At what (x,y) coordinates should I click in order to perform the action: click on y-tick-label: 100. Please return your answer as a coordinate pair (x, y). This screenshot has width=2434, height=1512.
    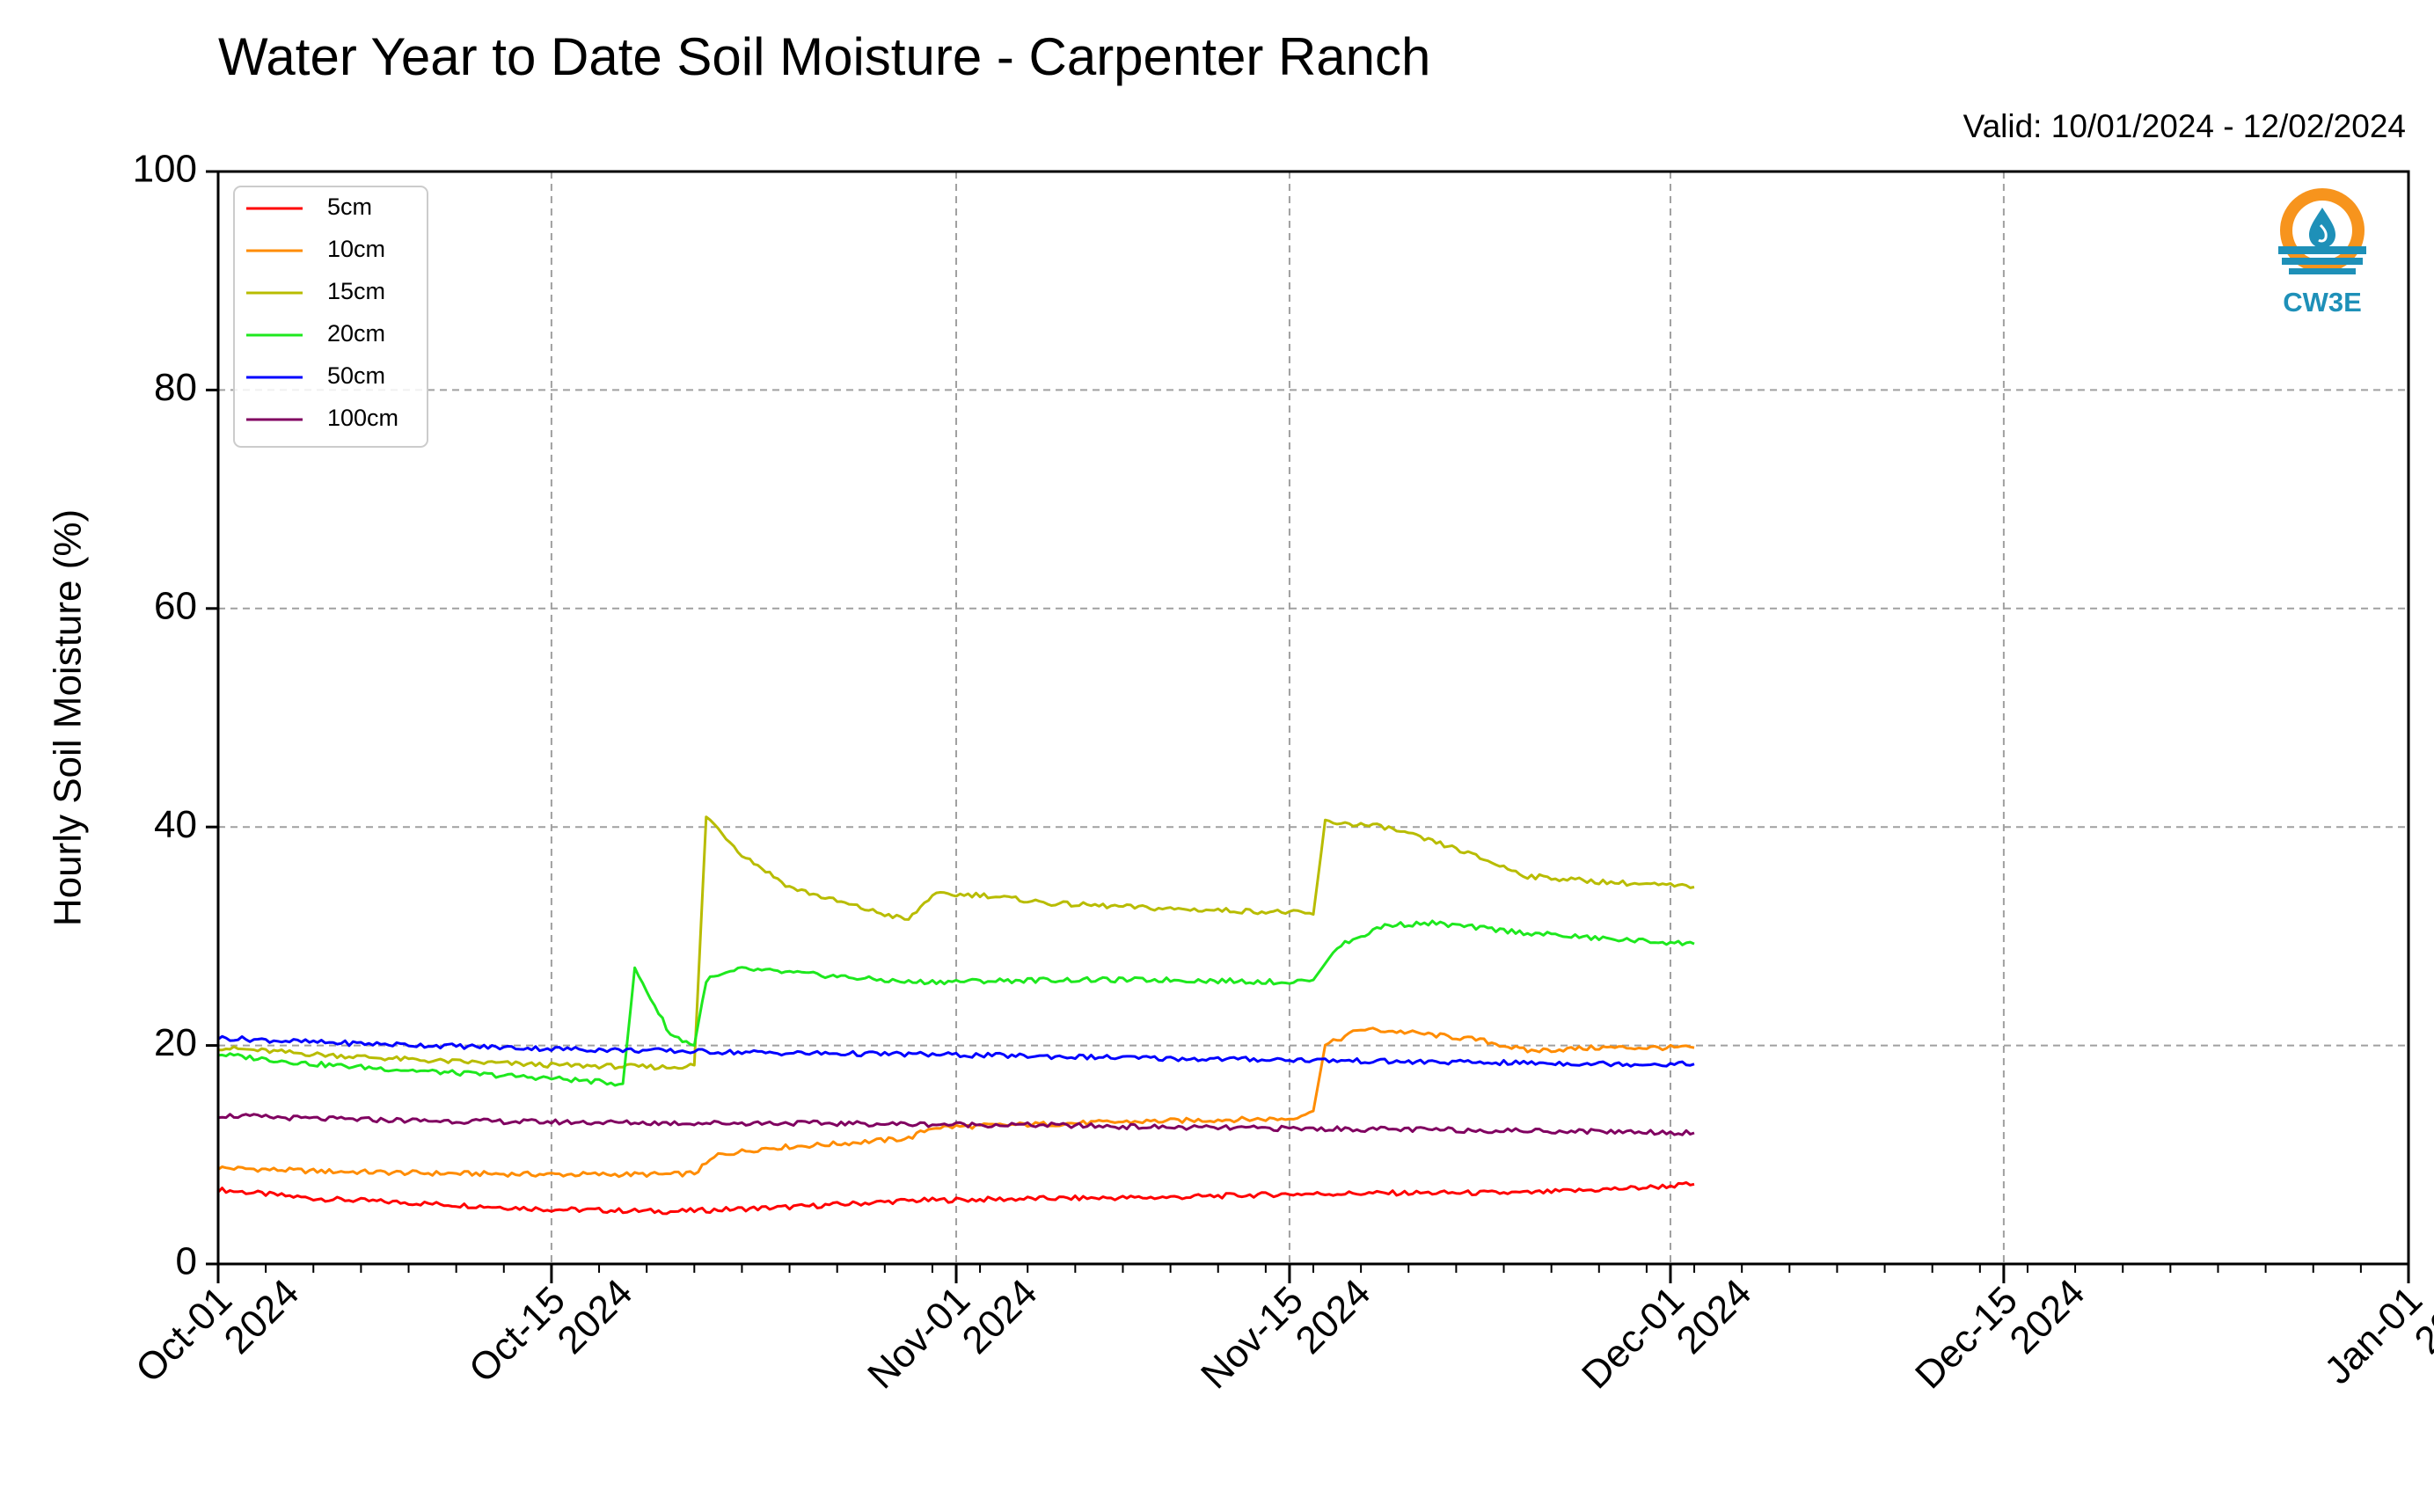
    Looking at the image, I should click on (165, 169).